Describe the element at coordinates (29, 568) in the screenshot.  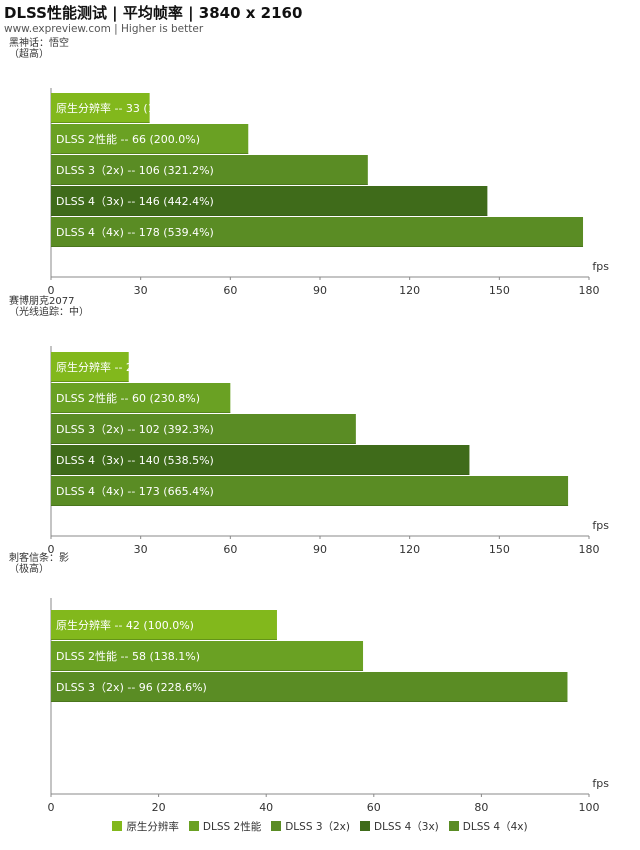
I see `panel-title: （极高）` at that location.